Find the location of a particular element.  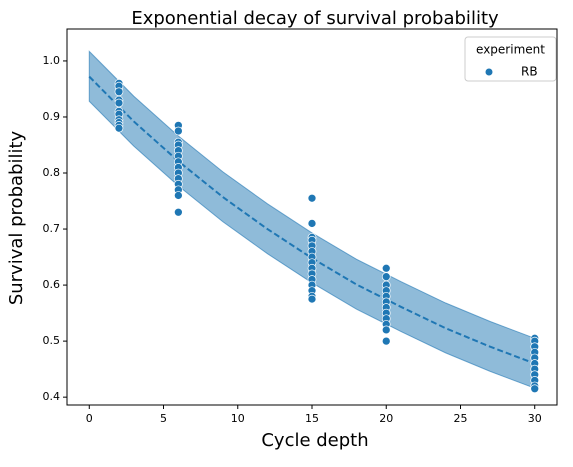

x-axis-label: Cycle depth is located at coordinates (314, 440).